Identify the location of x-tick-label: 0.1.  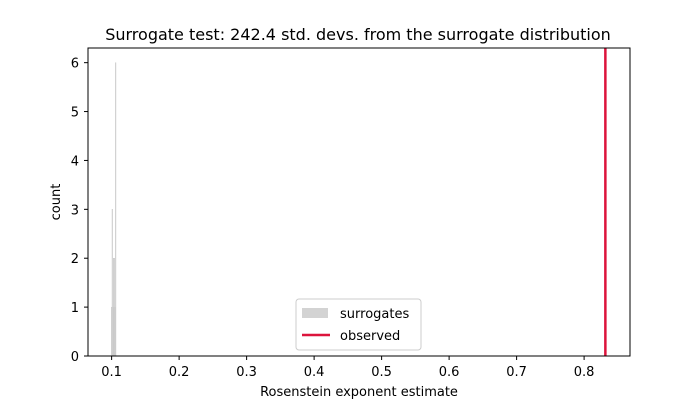
(111, 372).